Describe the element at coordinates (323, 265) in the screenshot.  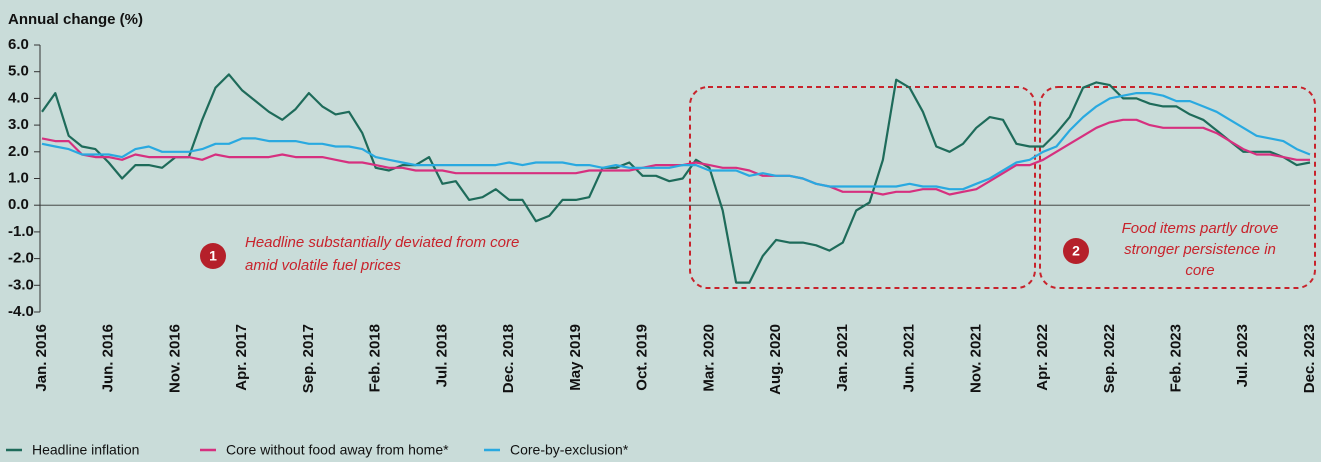
I see `annotation-text: amid volatile fuel prices` at that location.